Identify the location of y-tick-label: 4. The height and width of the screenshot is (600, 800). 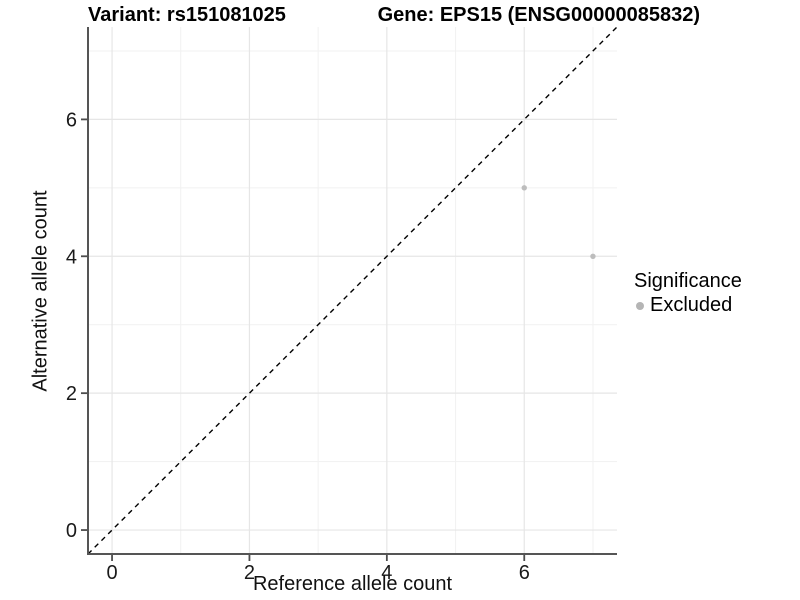
(71, 257).